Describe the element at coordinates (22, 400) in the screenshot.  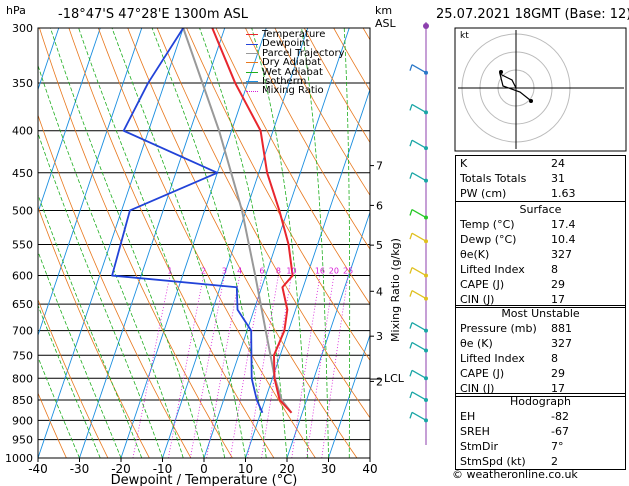
I see `pressure-tick-label: 850` at that location.